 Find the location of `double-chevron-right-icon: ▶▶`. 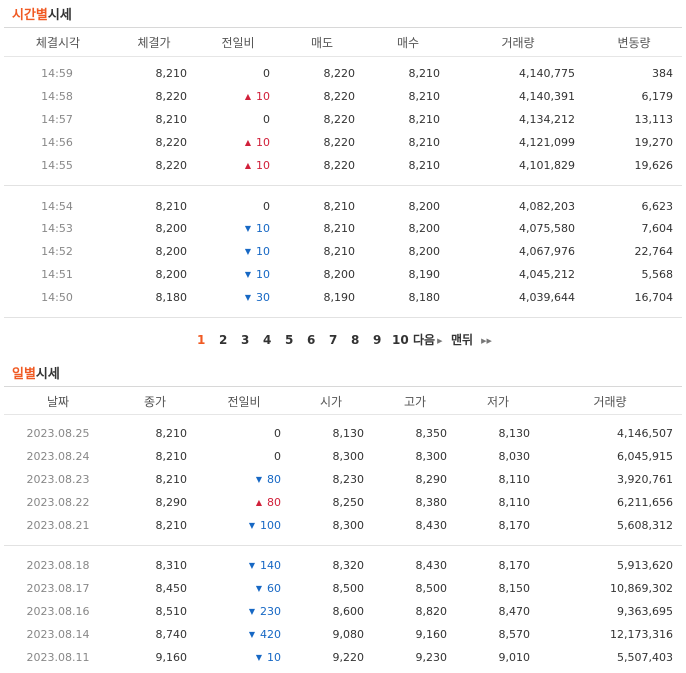

double-chevron-right-icon: ▶▶ is located at coordinates (486, 341).